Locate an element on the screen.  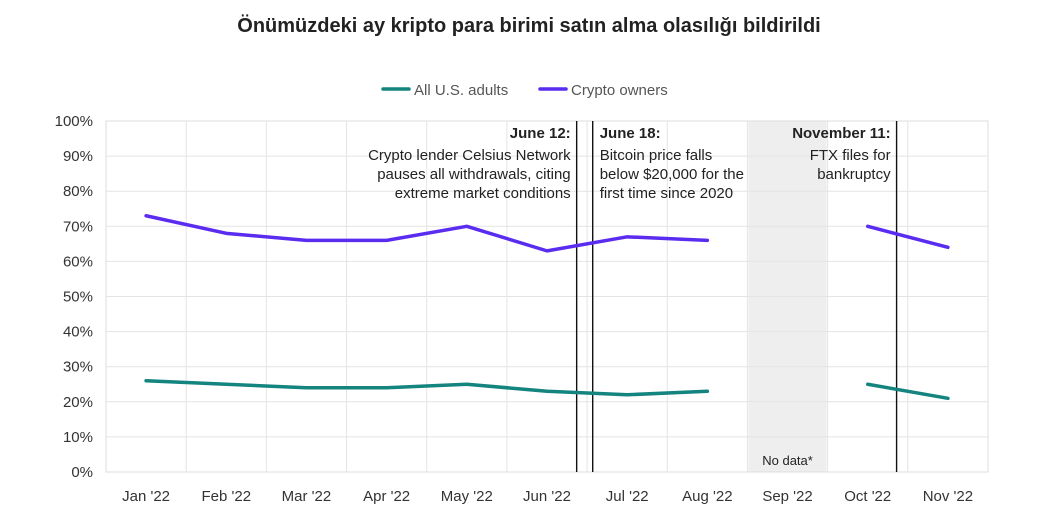
annotation-text: Crypto lender Celsius Network is located at coordinates (469, 155).